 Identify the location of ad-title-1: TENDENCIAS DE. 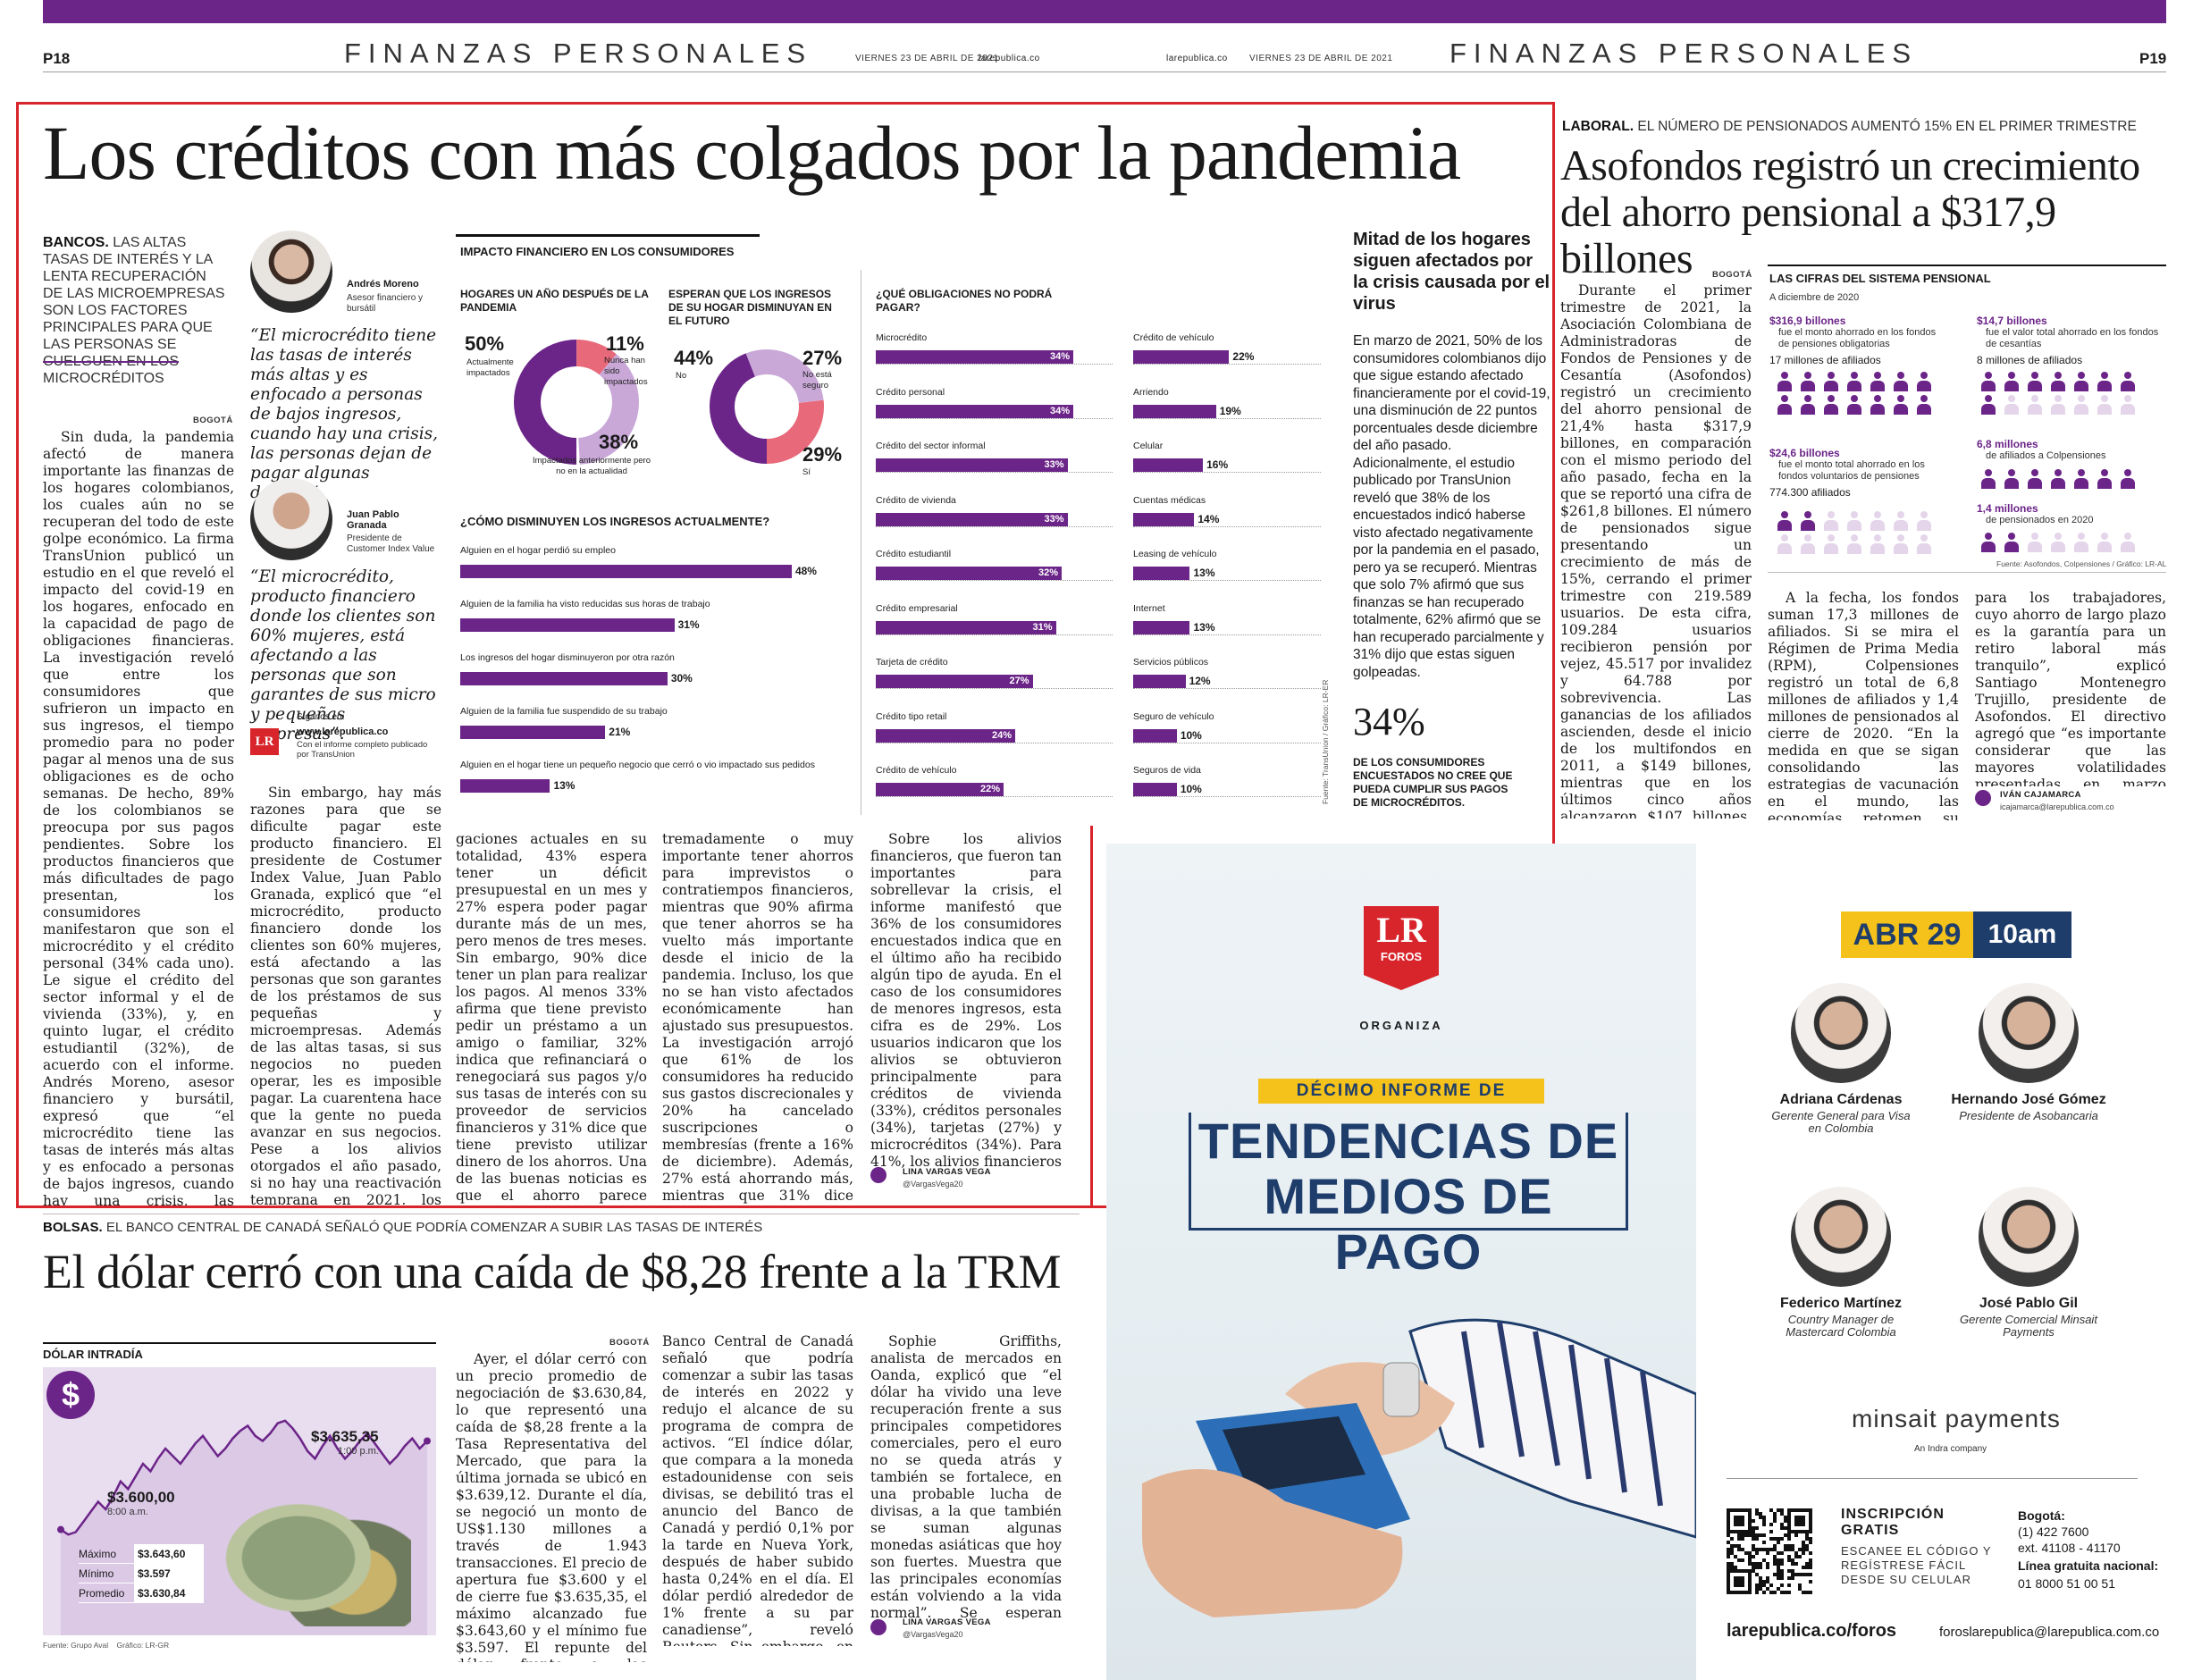
(1408, 1141).